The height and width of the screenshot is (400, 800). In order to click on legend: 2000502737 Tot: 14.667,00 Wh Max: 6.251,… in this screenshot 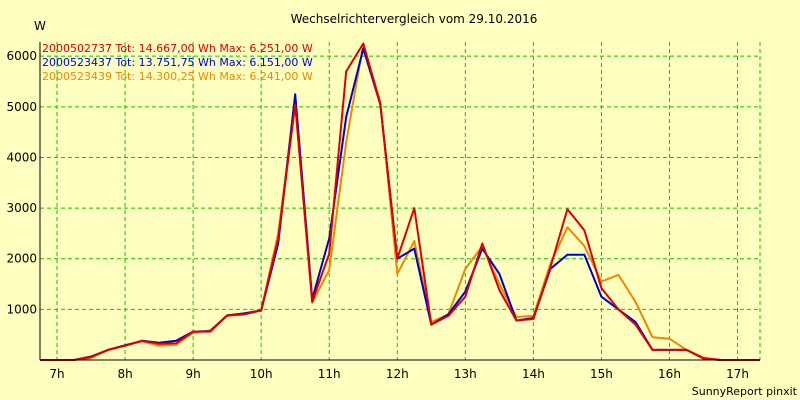, I will do `click(177, 62)`.